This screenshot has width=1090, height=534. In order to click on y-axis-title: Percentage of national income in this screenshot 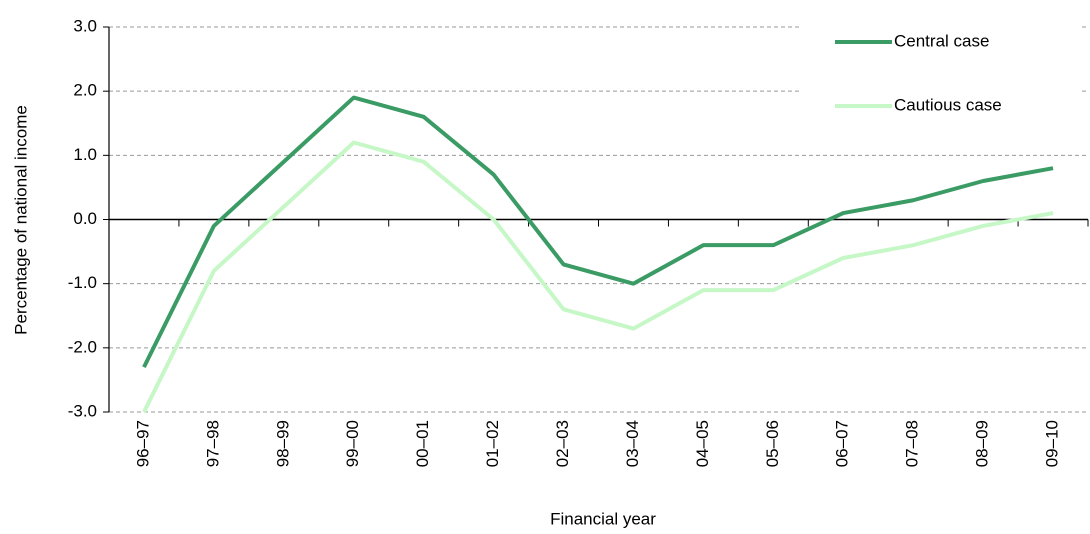, I will do `click(20, 220)`.